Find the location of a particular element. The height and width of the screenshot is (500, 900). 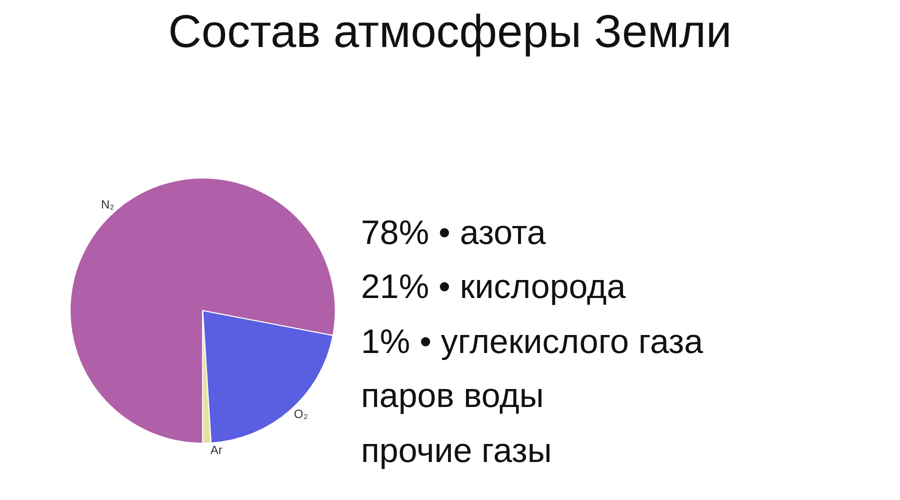

text: Состав атмосферы Земли is located at coordinates (450, 31).